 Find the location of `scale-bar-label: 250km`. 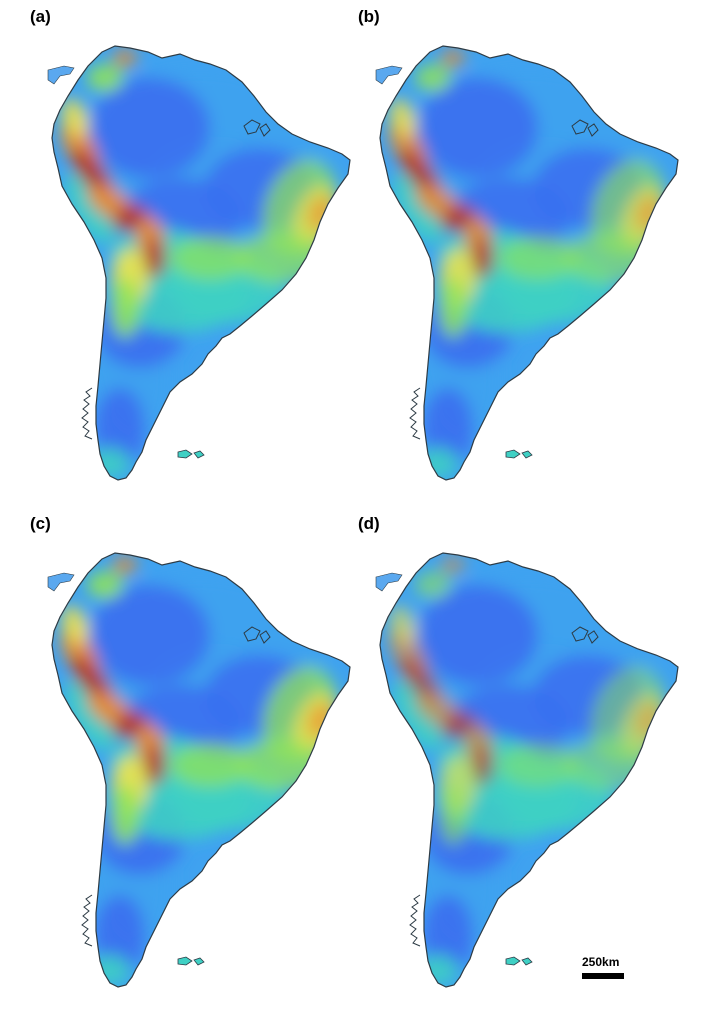

scale-bar-label: 250km is located at coordinates (601, 962).